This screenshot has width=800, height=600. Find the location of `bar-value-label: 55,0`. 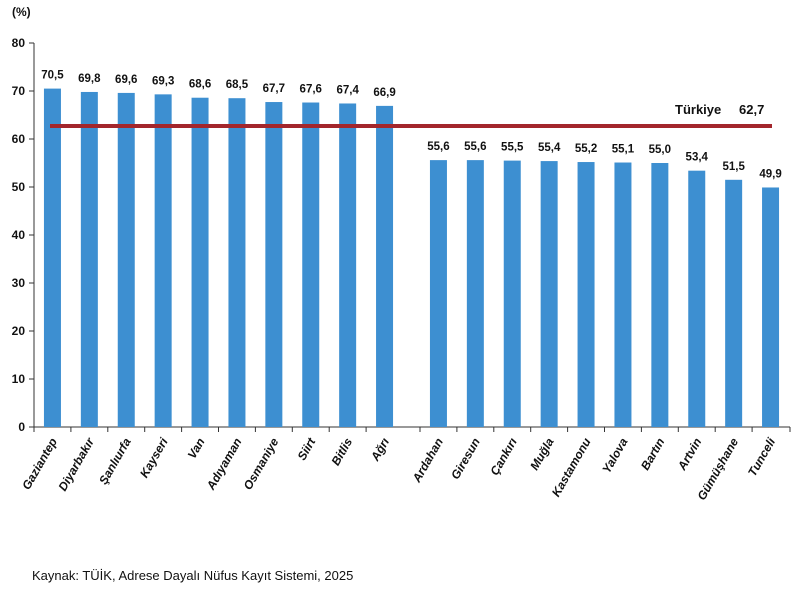

bar-value-label: 55,0 is located at coordinates (660, 150).